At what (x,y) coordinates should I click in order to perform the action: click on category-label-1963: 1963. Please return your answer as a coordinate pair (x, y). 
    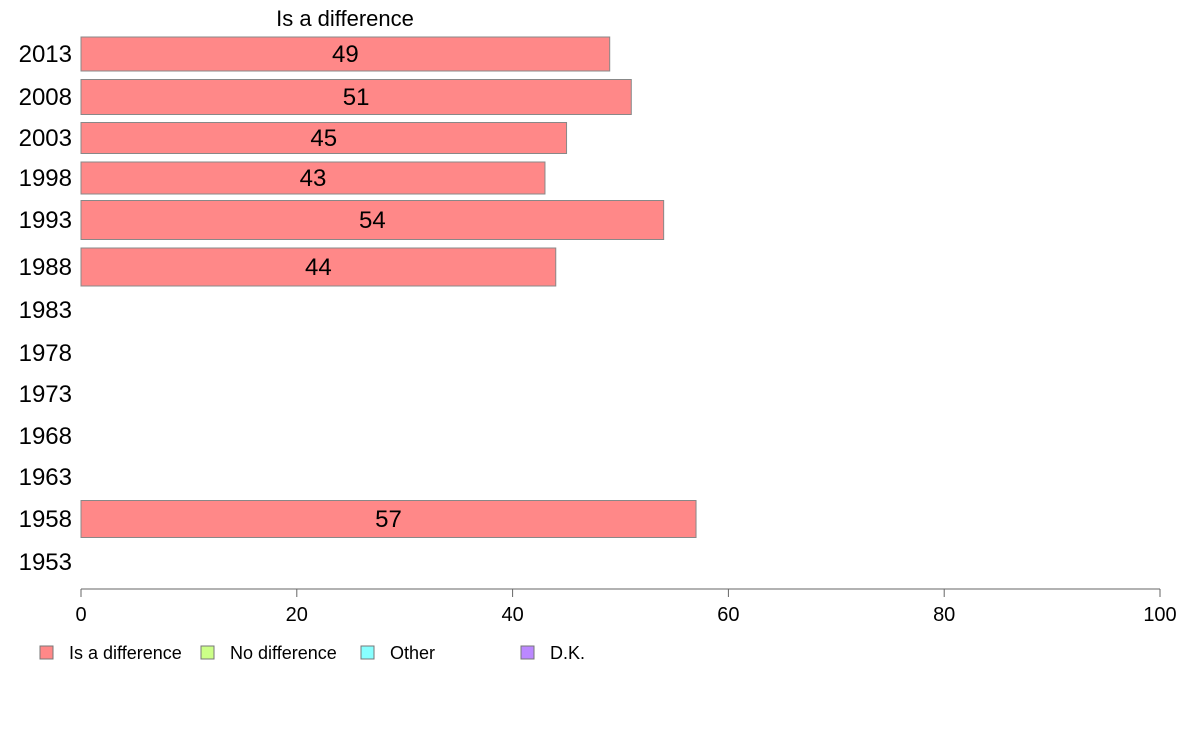
    Looking at the image, I should click on (45, 477).